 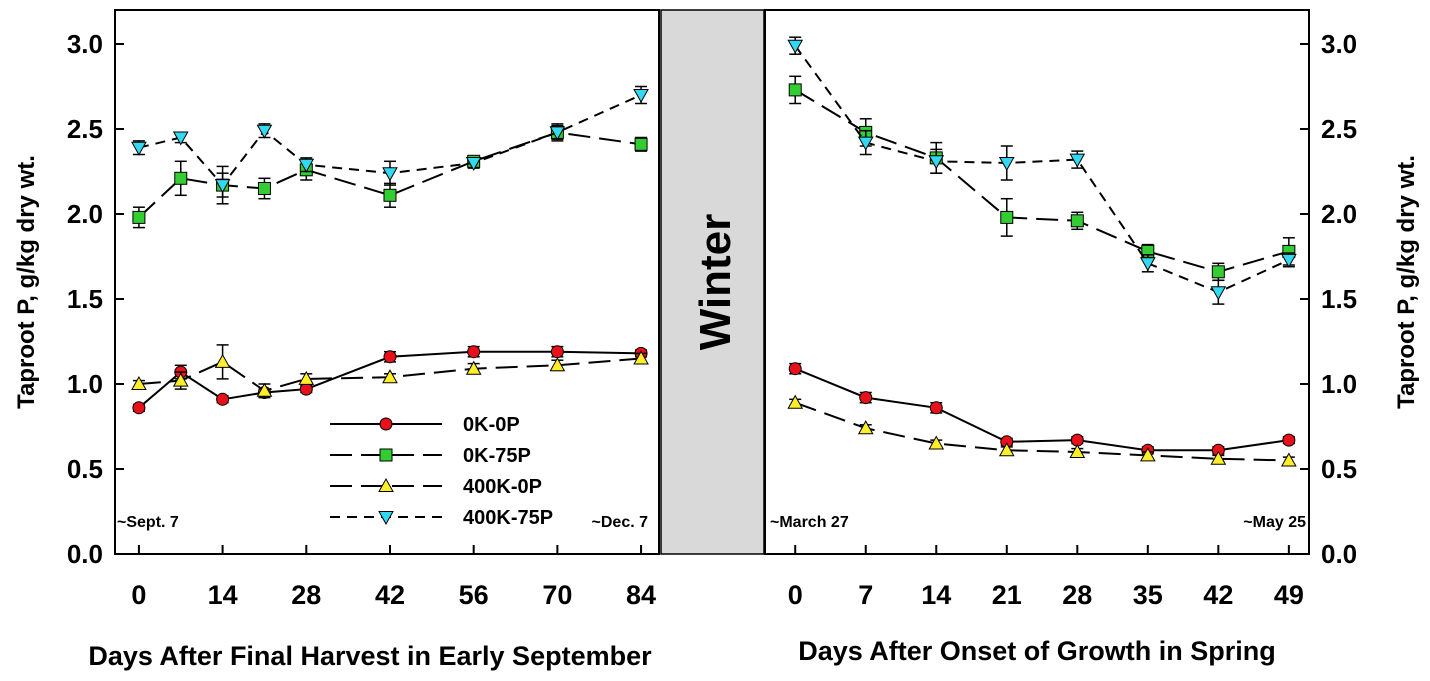 What do you see at coordinates (85, 129) in the screenshot?
I see `fall-y-tick-label: 2.5` at bounding box center [85, 129].